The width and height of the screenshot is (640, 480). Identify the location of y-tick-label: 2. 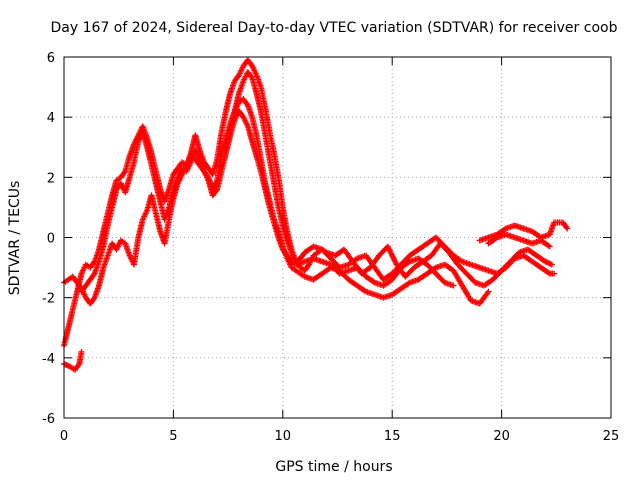
(51, 178).